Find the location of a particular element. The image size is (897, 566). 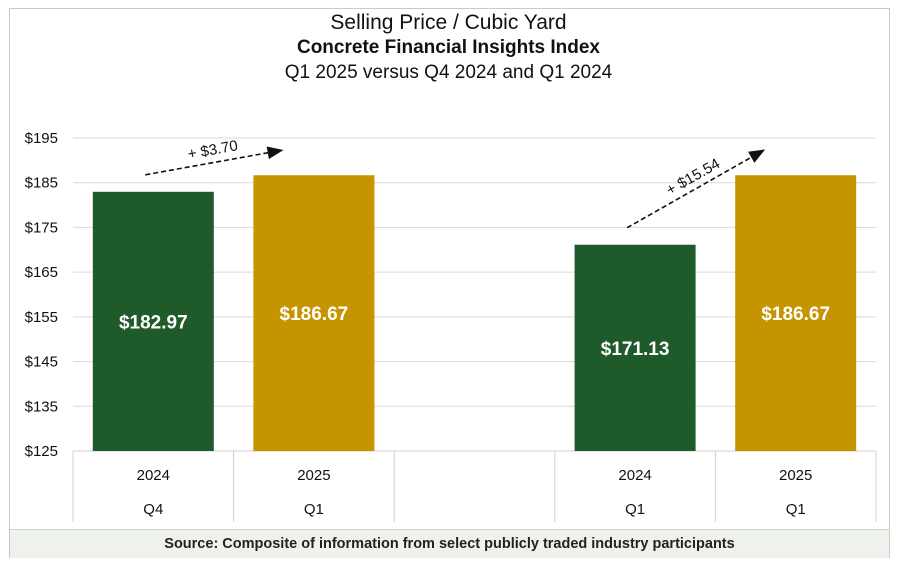

chart-subtitle: Concrete Financial Insights Index is located at coordinates (448, 47).